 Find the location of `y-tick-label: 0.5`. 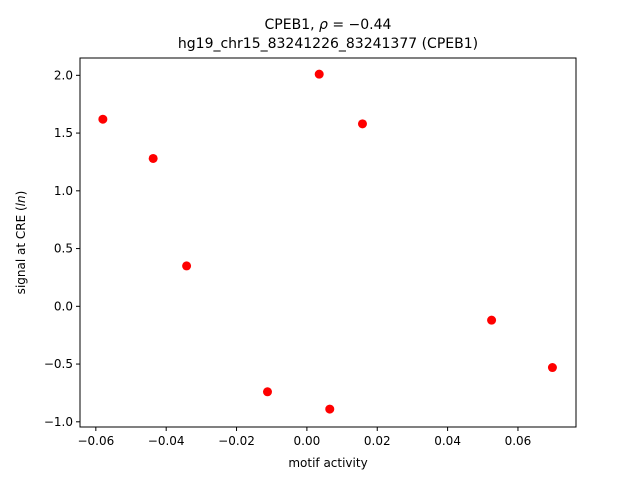

y-tick-label: 0.5 is located at coordinates (63, 249).